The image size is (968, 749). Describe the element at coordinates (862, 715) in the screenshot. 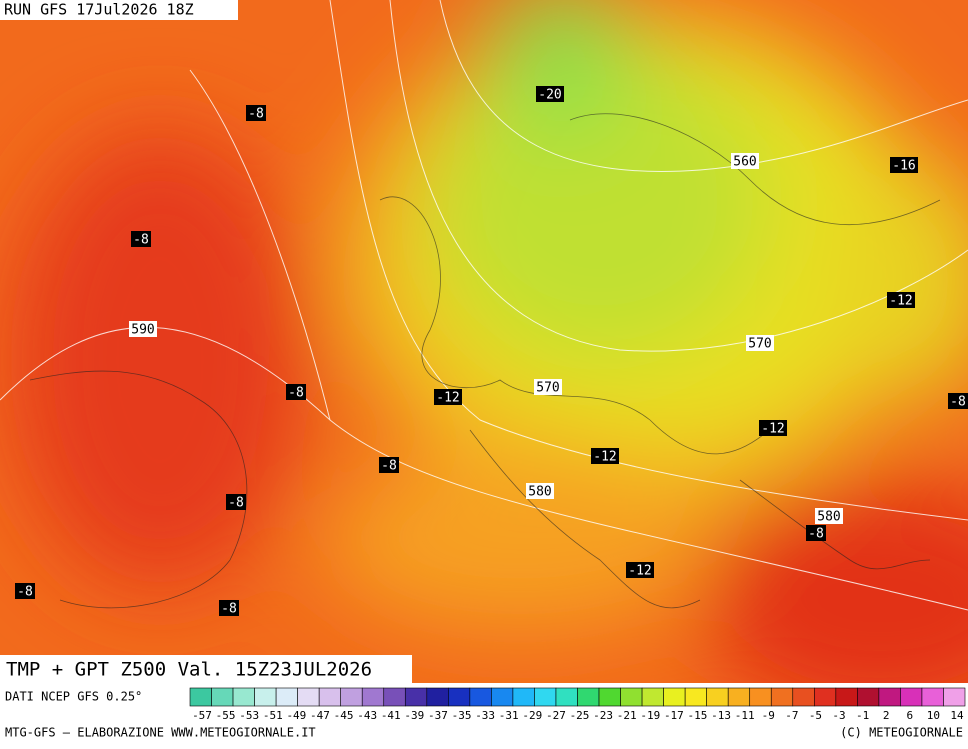

I see `colorbar-label: -1` at that location.